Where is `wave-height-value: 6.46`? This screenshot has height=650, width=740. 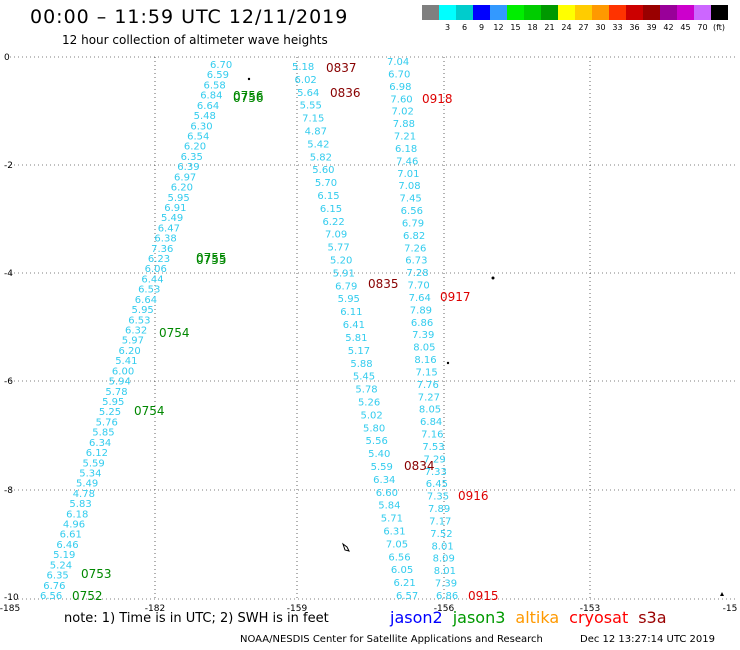
wave-height-value: 6.46 is located at coordinates (67, 545).